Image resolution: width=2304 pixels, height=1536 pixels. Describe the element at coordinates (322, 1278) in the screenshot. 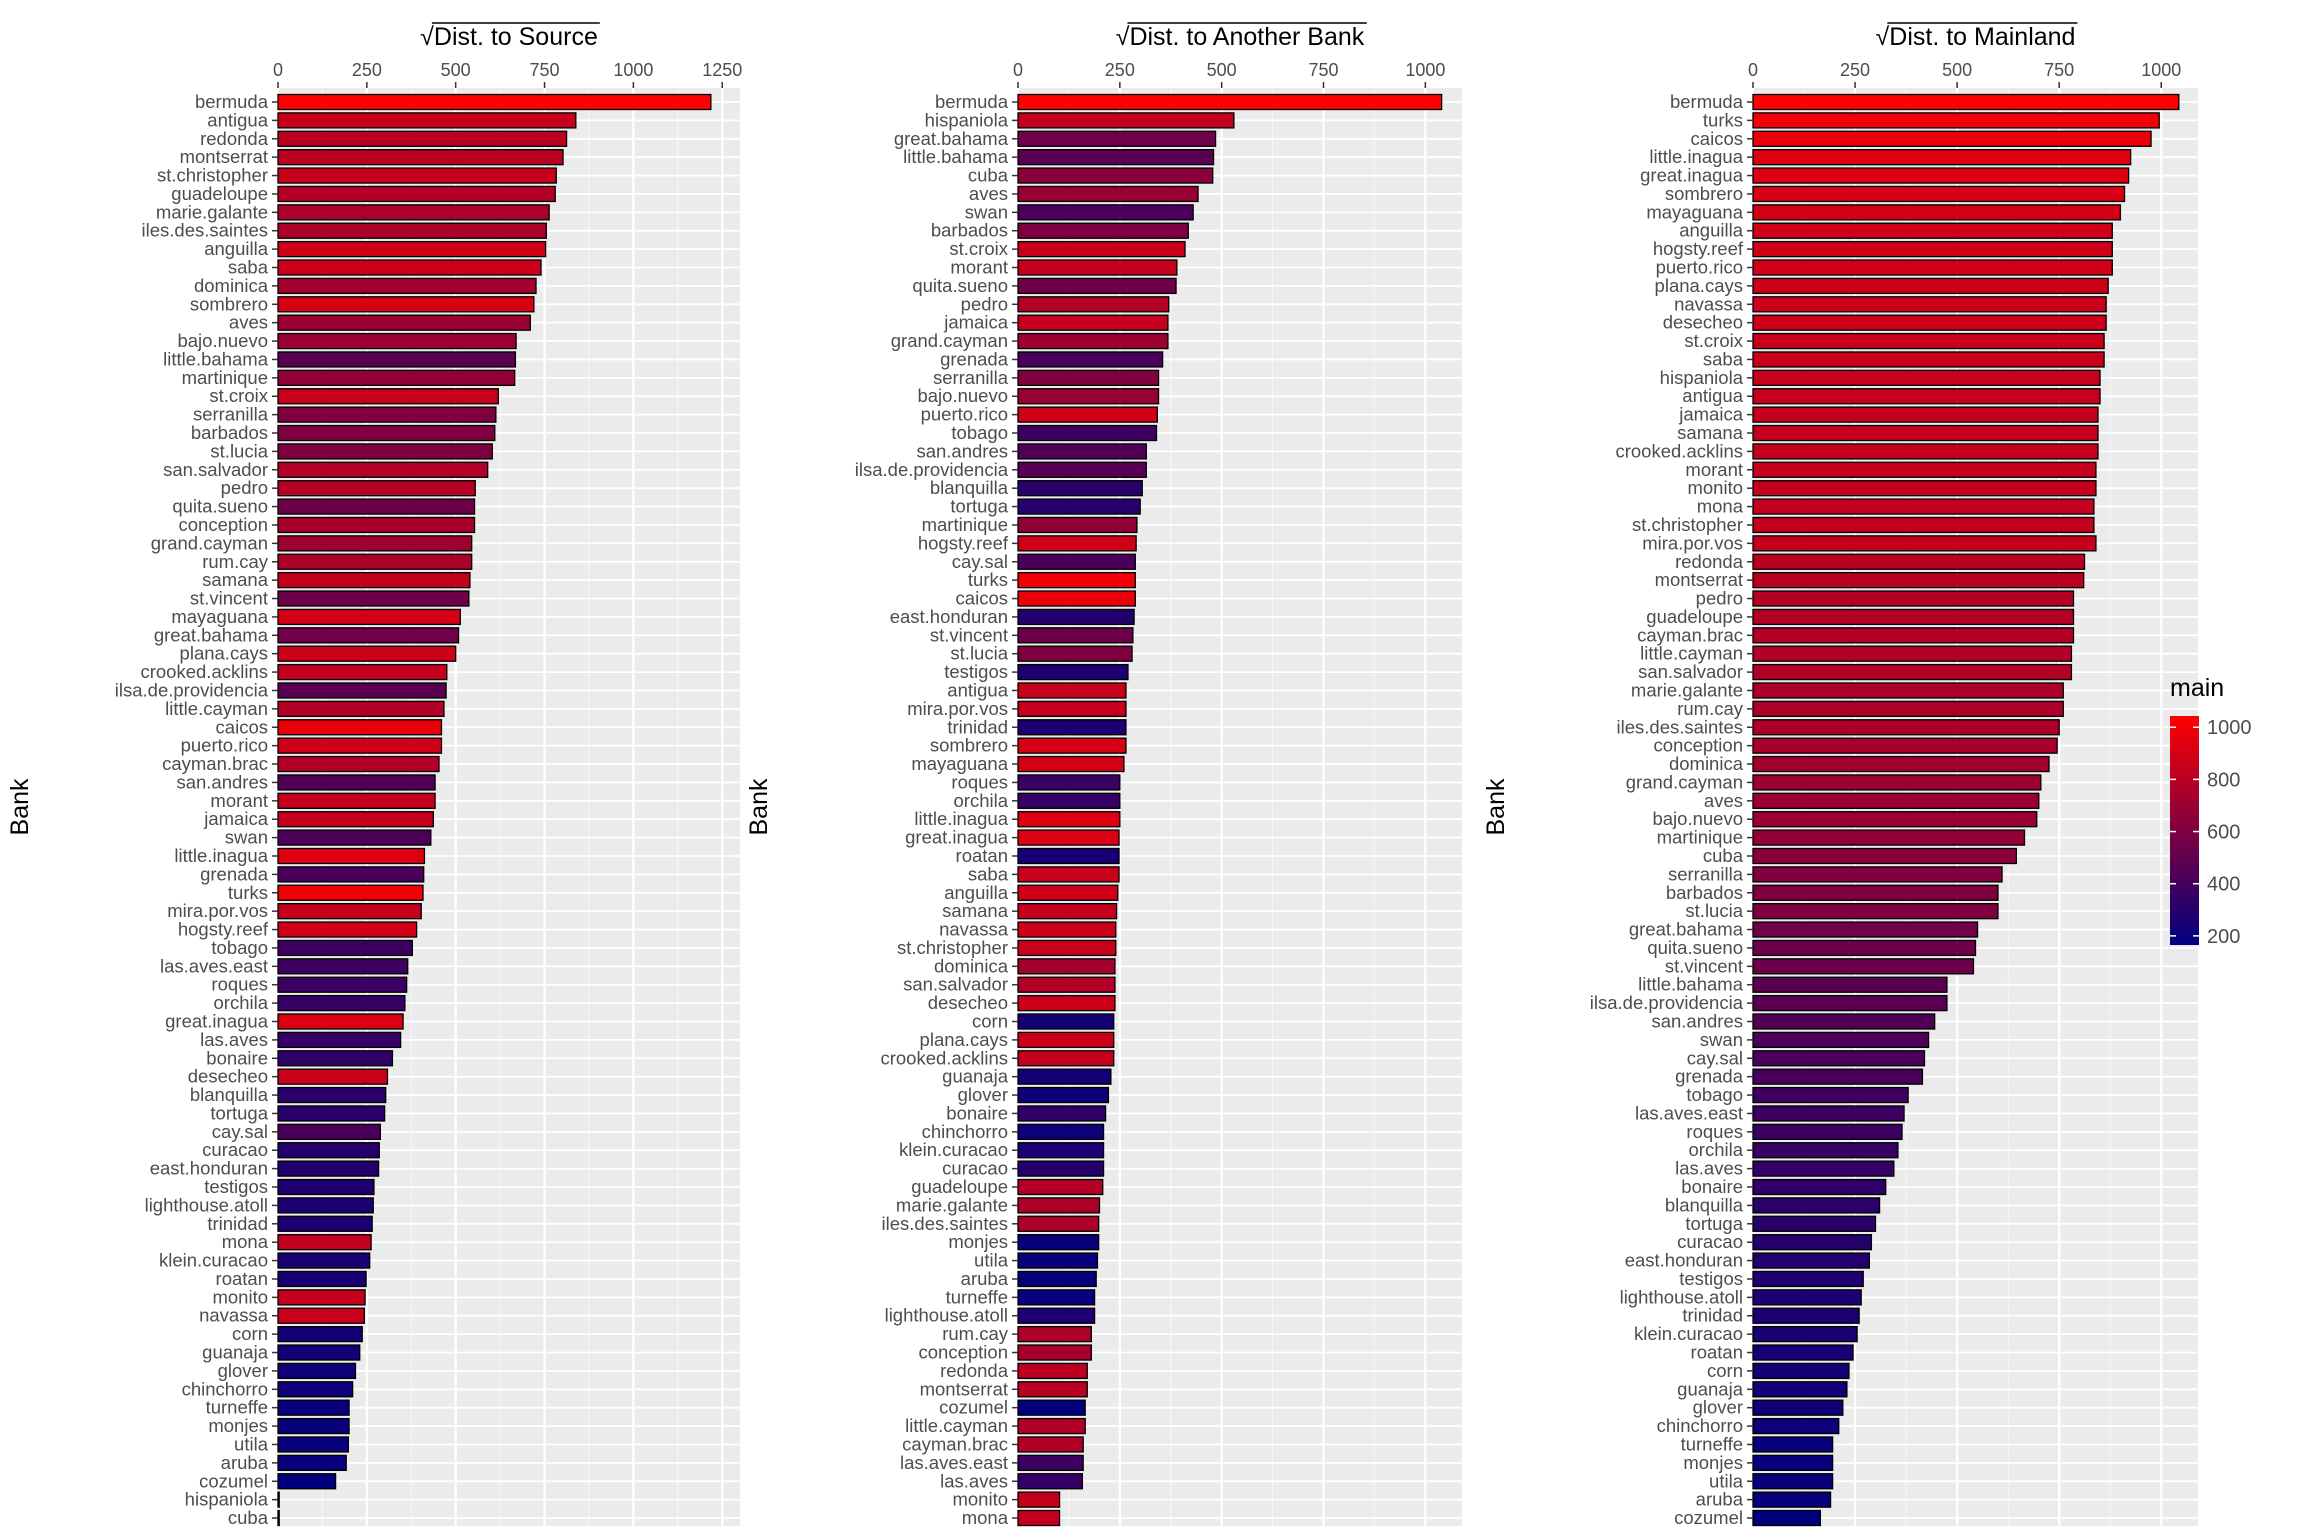

I see `bar-roatan` at that location.